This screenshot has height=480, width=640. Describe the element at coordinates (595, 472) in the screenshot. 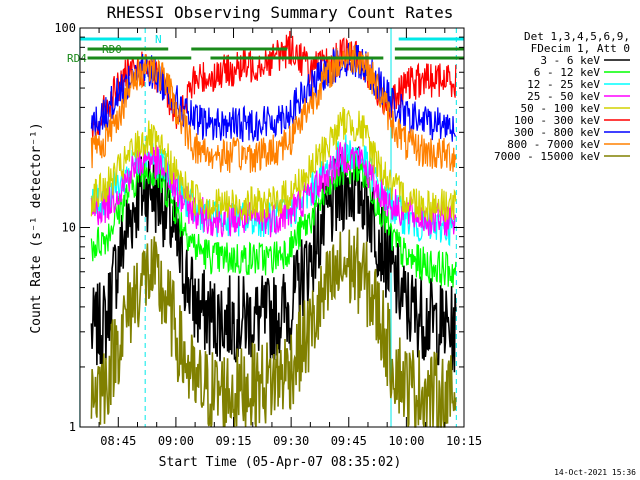

I see `footer-timestamp: 14-Oct-2021 15:36` at that location.